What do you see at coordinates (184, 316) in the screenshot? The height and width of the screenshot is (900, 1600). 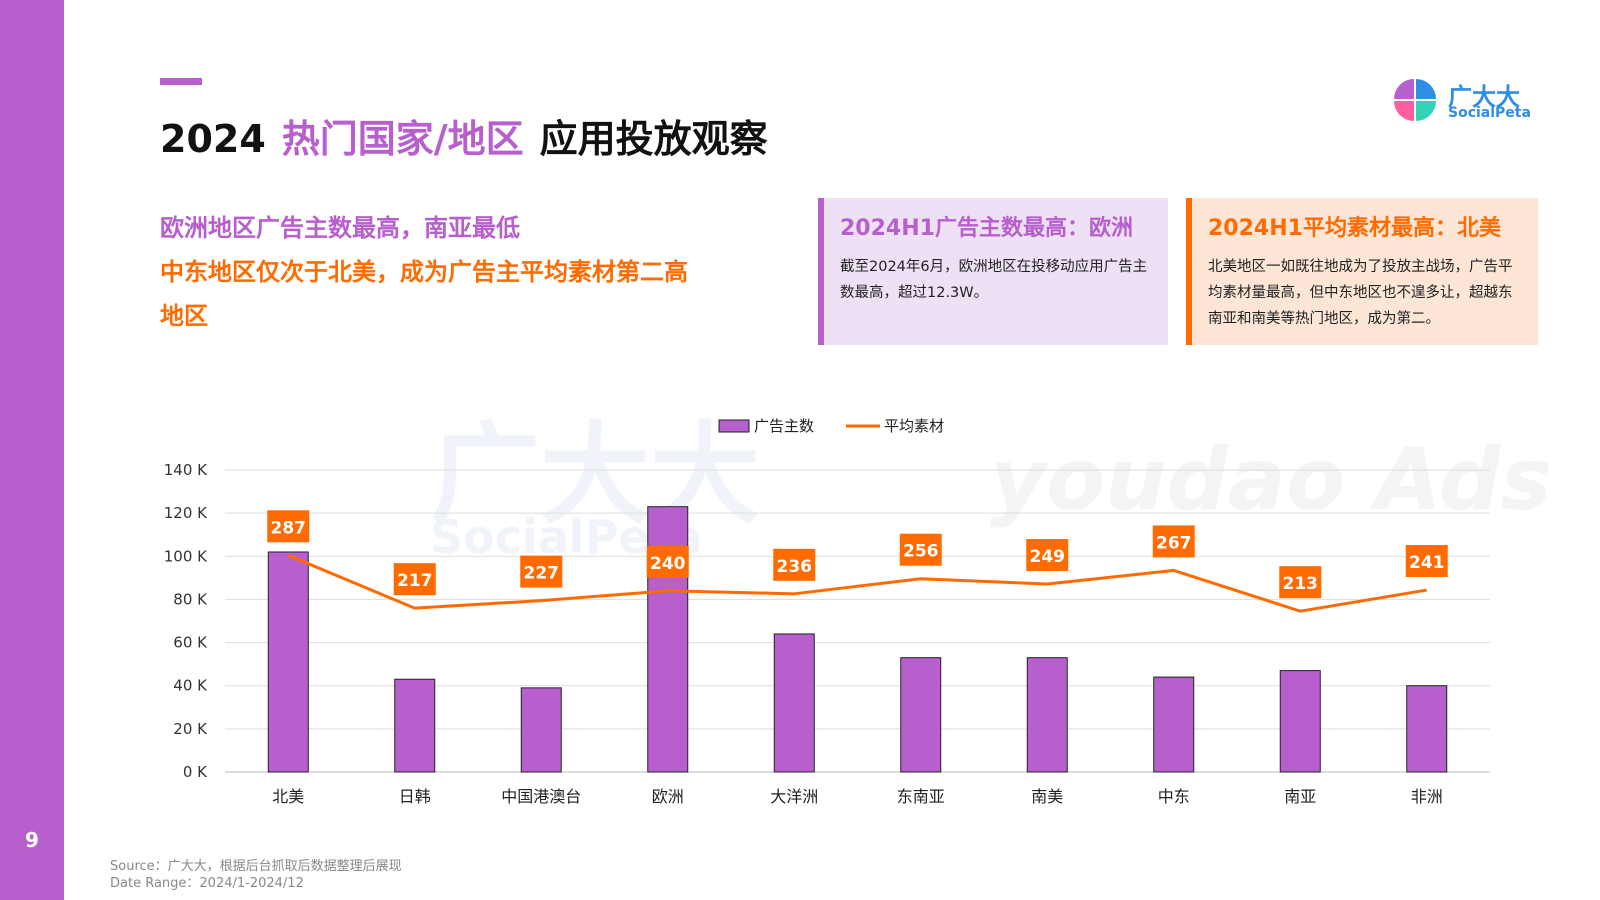 I see `headline-line-3: 地区` at bounding box center [184, 316].